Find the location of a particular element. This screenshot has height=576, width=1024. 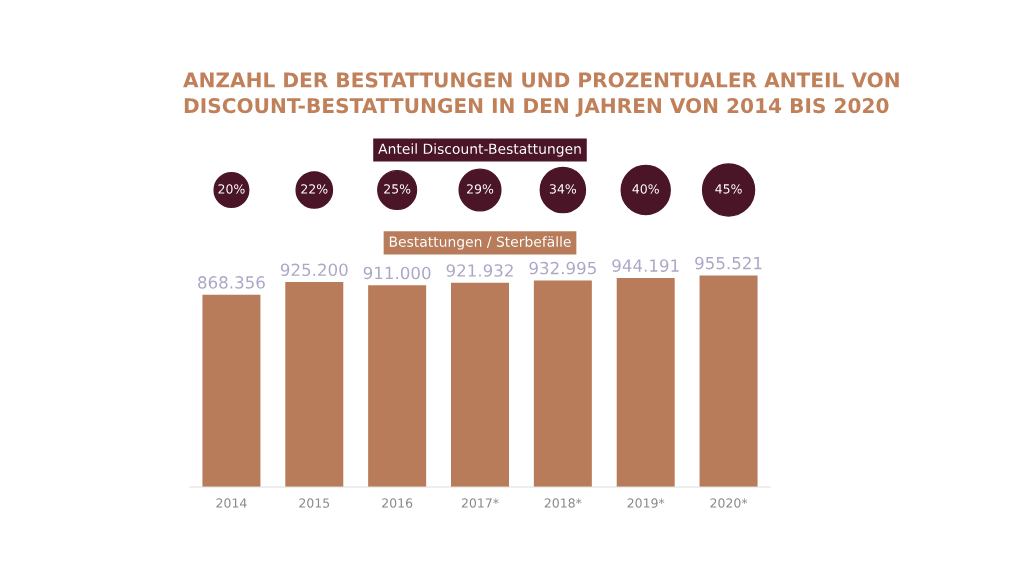

data-label: 45% is located at coordinates (728, 189).